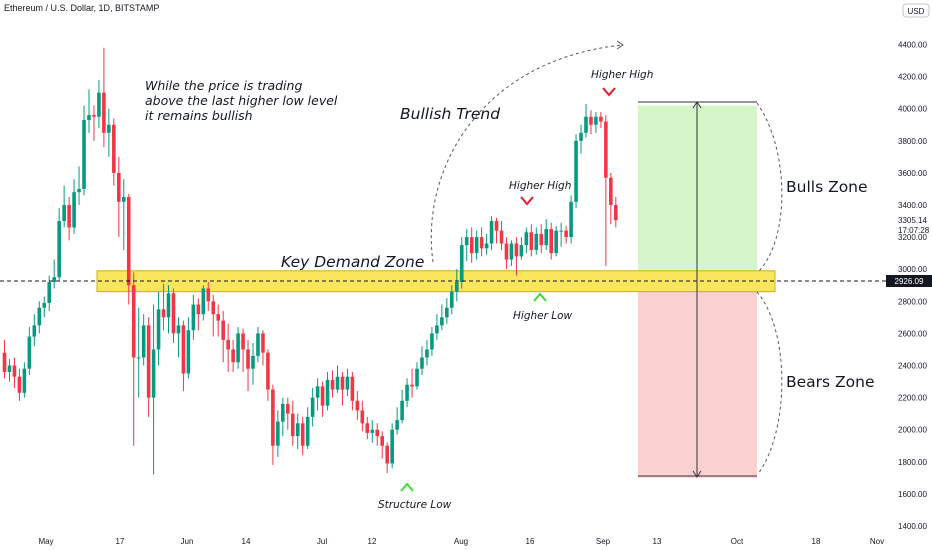  Describe the element at coordinates (912, 237) in the screenshot. I see `y-tick-label: 3200.00` at that location.